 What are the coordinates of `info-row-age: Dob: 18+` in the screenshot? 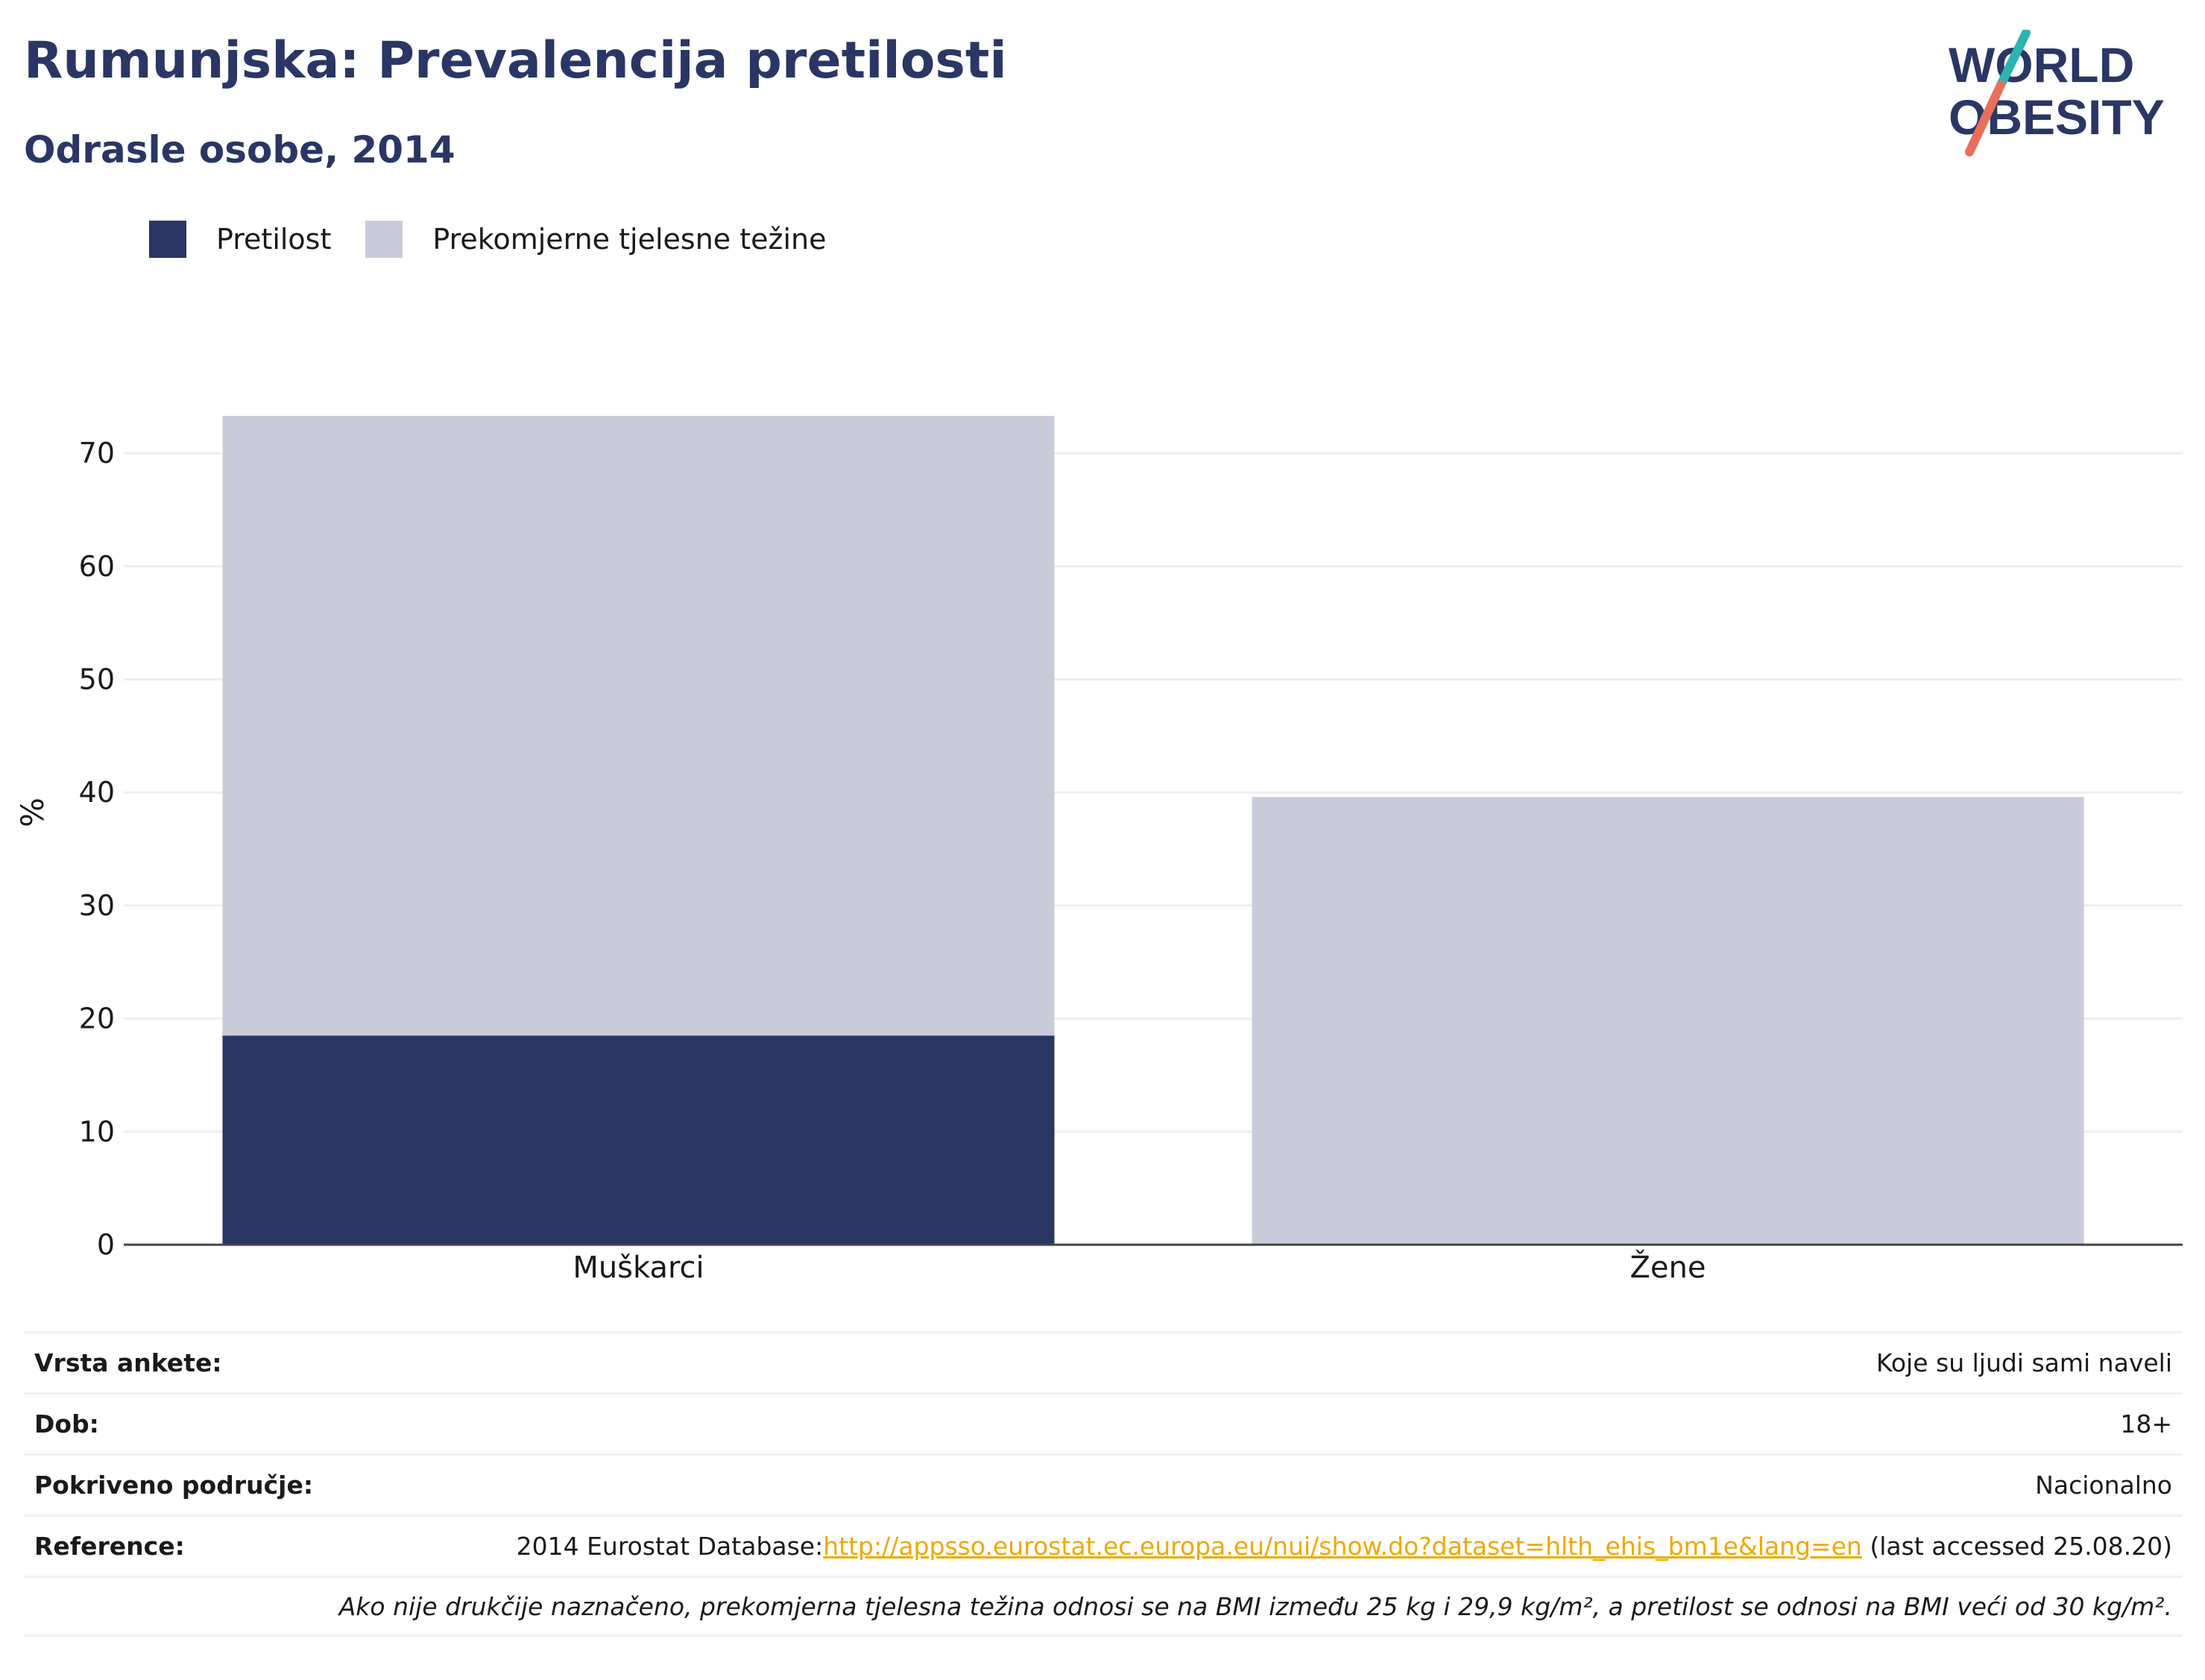 It's located at (1103, 1422).